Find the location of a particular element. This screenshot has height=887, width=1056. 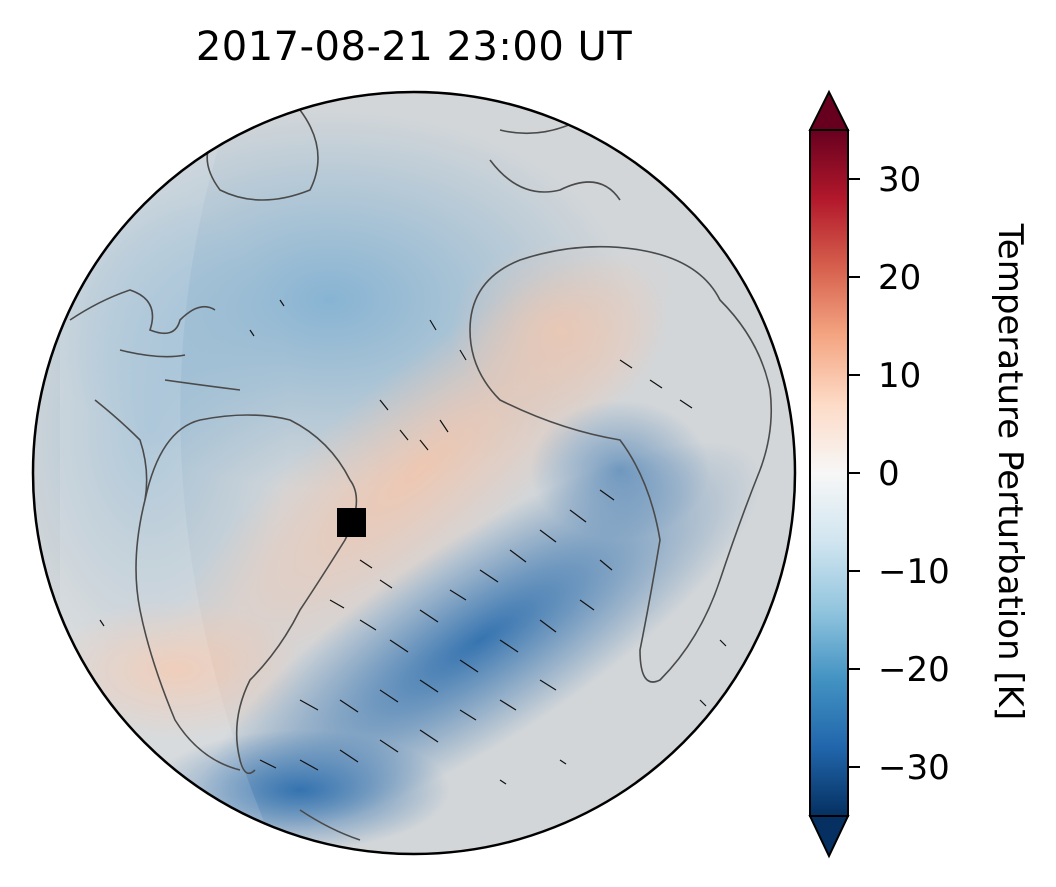

colorbar-label: Temperature Perturbation [K] is located at coordinates (1010, 472).